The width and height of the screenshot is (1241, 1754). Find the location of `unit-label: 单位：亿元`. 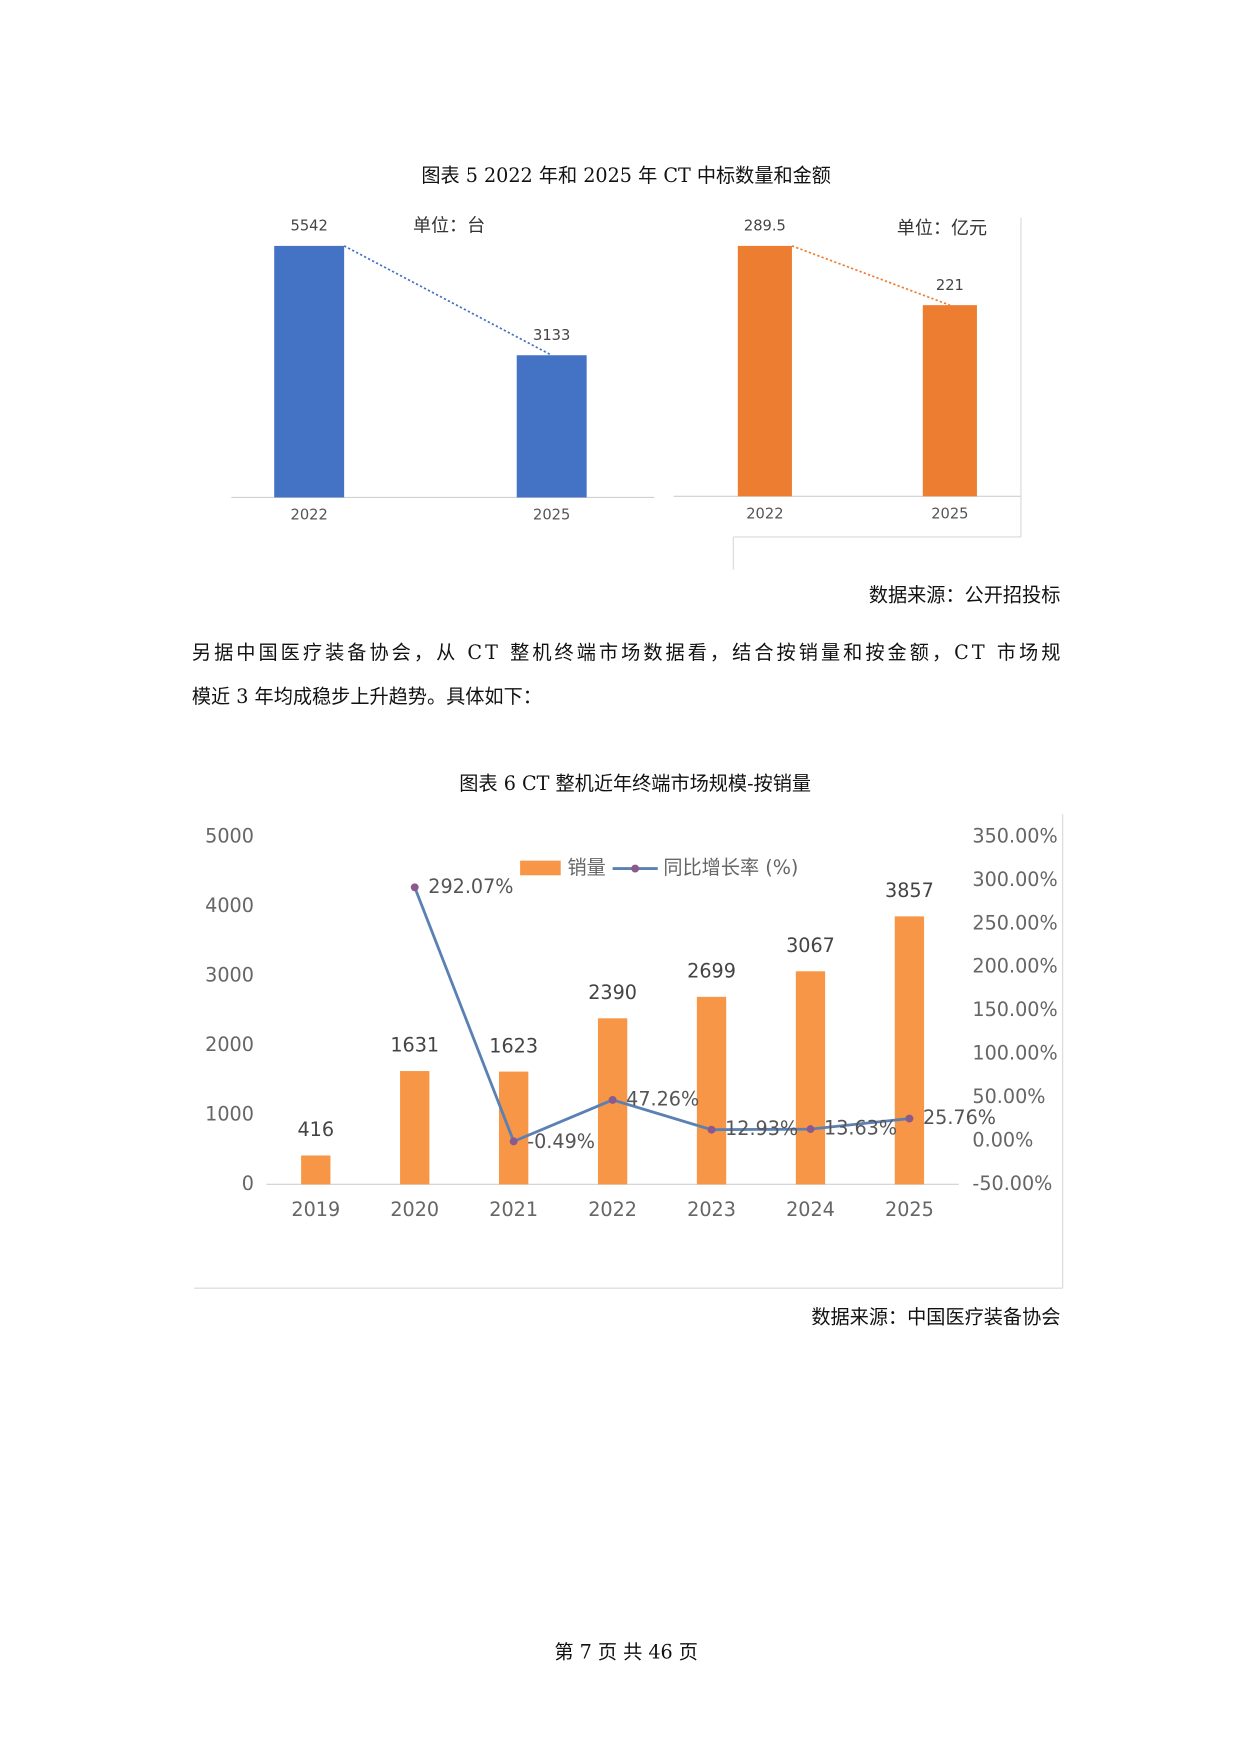

unit-label: 单位：亿元 is located at coordinates (942, 228).